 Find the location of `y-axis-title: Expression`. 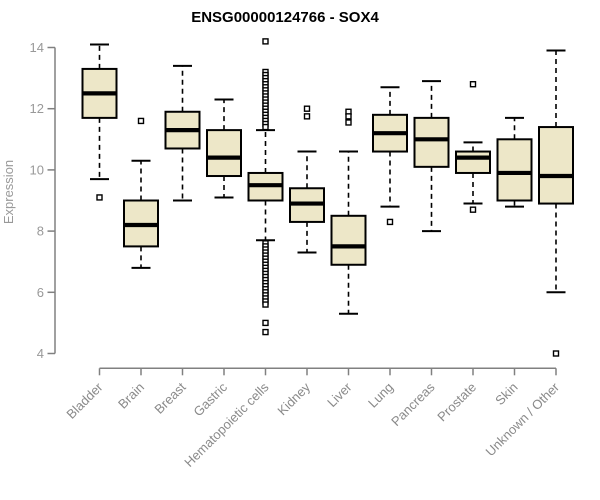

y-axis-title: Expression is located at coordinates (8, 192).